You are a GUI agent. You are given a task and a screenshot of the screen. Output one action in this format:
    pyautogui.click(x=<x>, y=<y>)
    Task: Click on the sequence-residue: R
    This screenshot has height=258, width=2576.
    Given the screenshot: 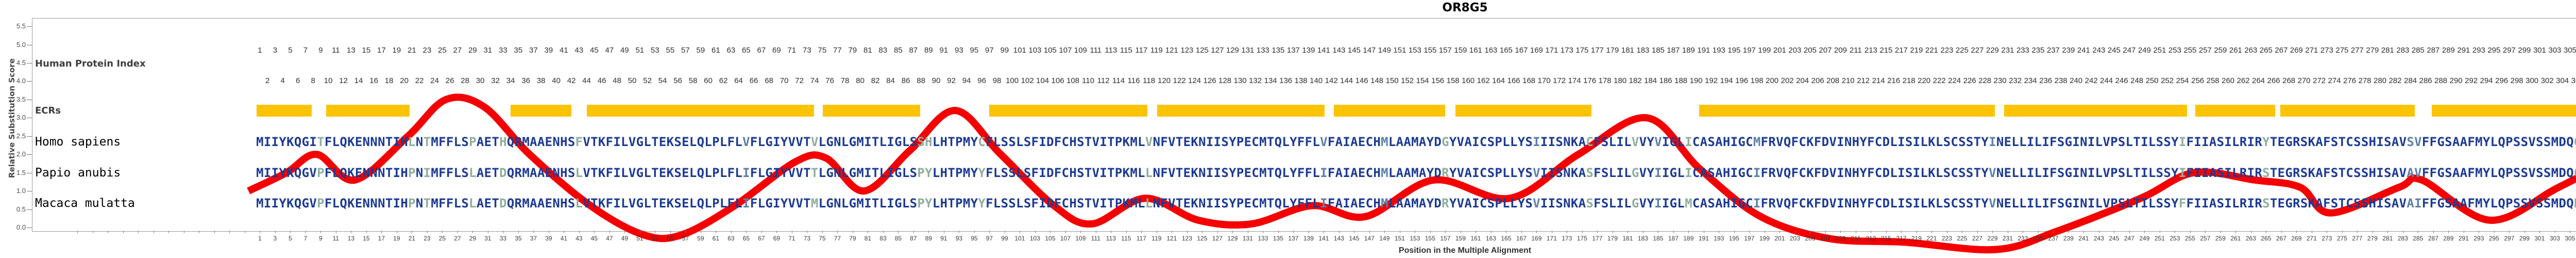 What is the action you would take?
    pyautogui.click(x=2258, y=142)
    